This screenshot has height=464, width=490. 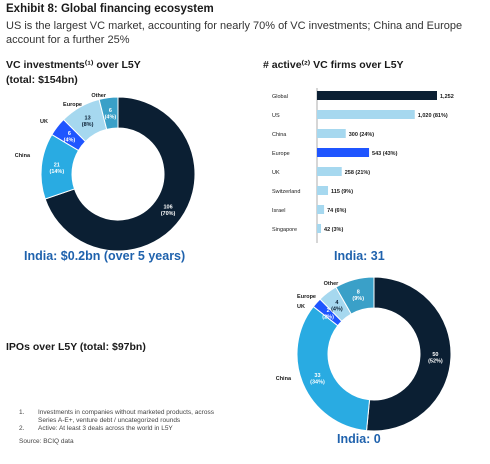 What do you see at coordinates (76, 347) in the screenshot?
I see `ipo-title: IPOs over L5Y (total: $97bn)` at bounding box center [76, 347].